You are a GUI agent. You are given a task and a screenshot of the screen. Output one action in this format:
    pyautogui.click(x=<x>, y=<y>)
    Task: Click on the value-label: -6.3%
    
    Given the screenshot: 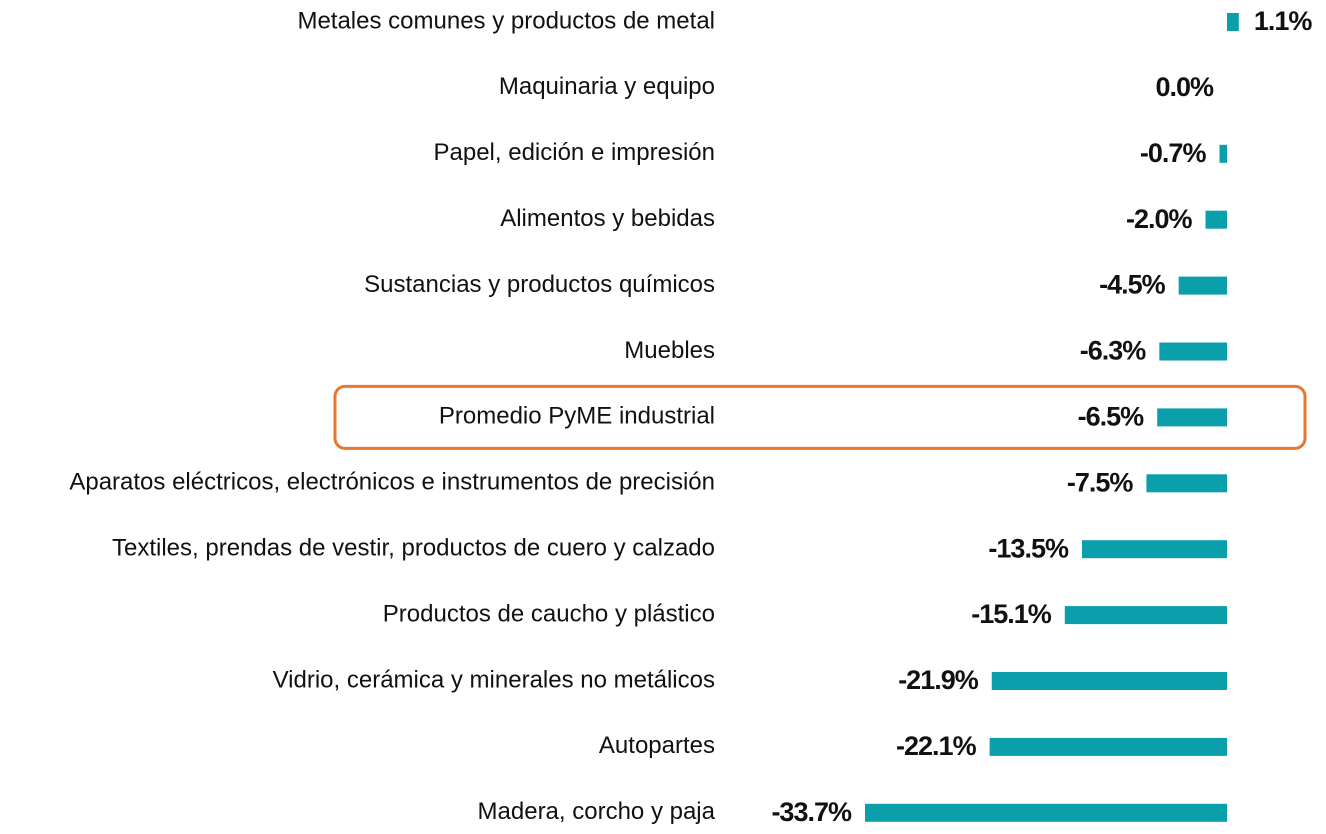 What is the action you would take?
    pyautogui.click(x=1113, y=351)
    